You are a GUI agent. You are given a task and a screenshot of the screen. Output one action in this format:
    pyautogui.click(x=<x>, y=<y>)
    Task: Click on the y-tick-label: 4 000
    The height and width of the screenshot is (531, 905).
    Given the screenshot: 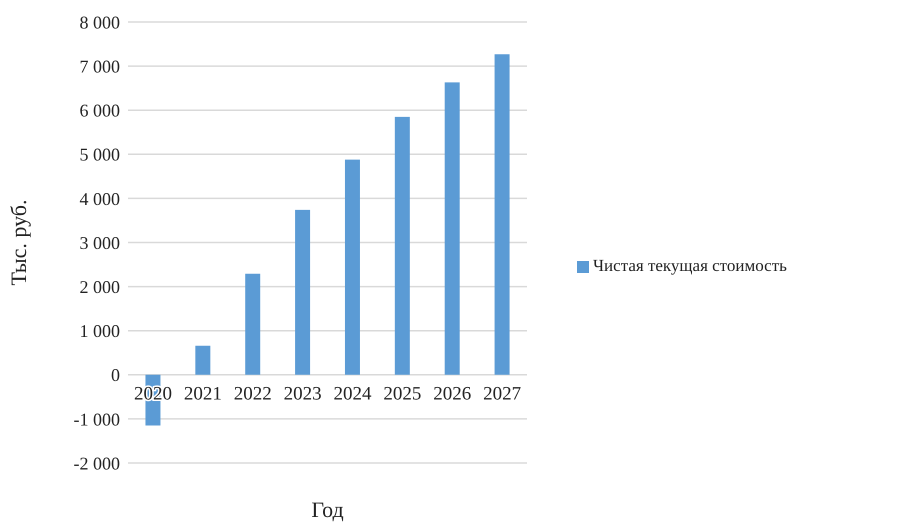 What is the action you would take?
    pyautogui.click(x=100, y=198)
    